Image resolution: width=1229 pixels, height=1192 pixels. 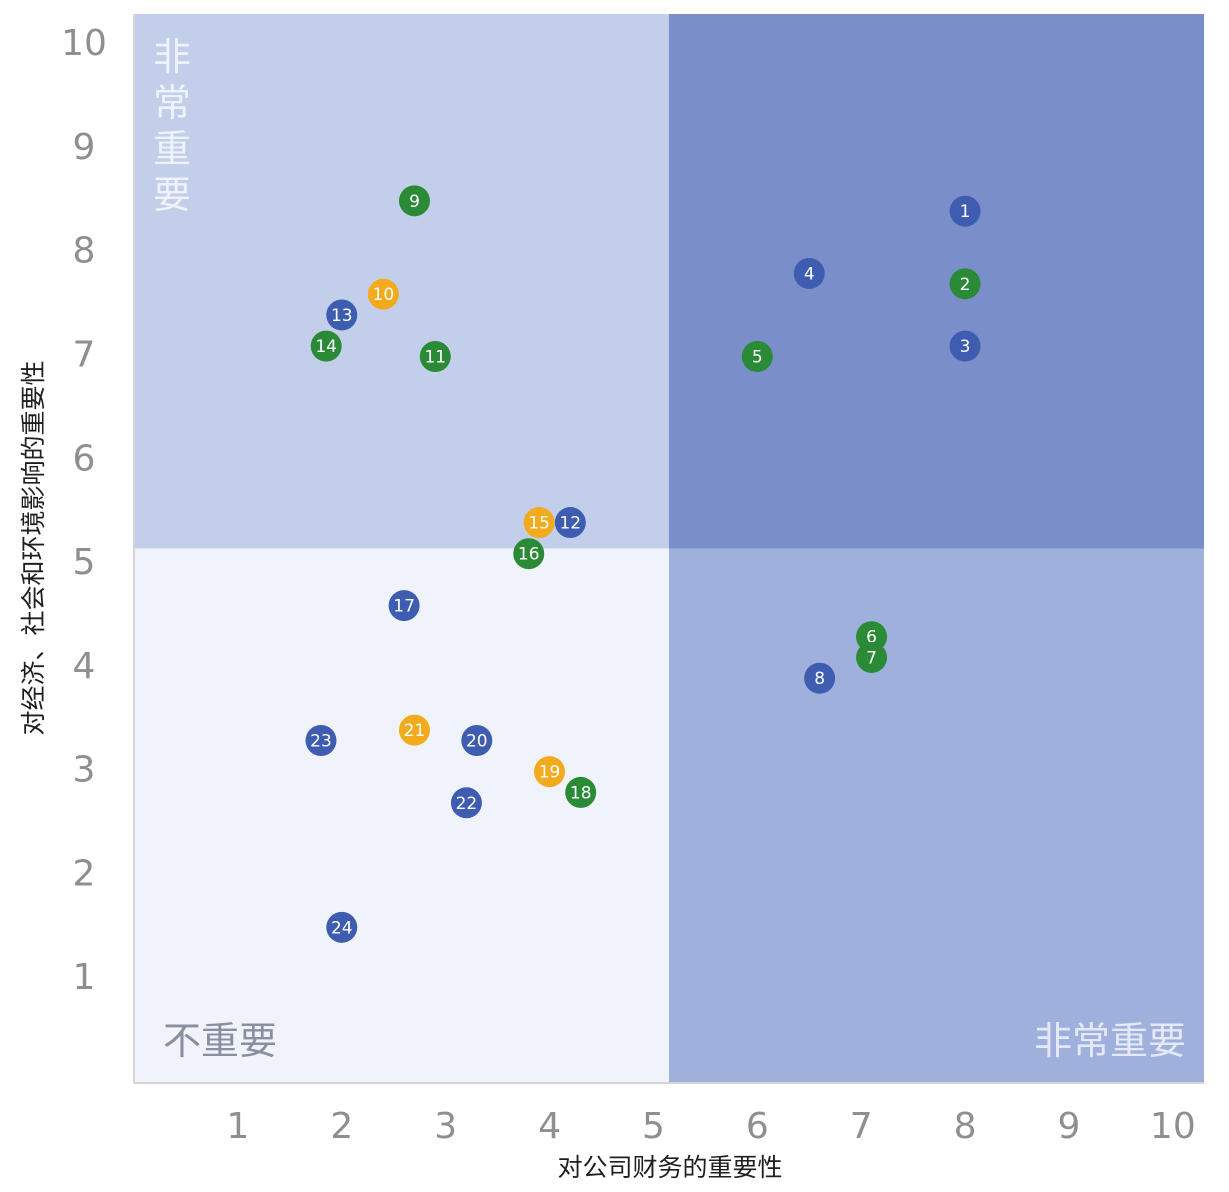 I want to click on data-point: 11, so click(x=435, y=356).